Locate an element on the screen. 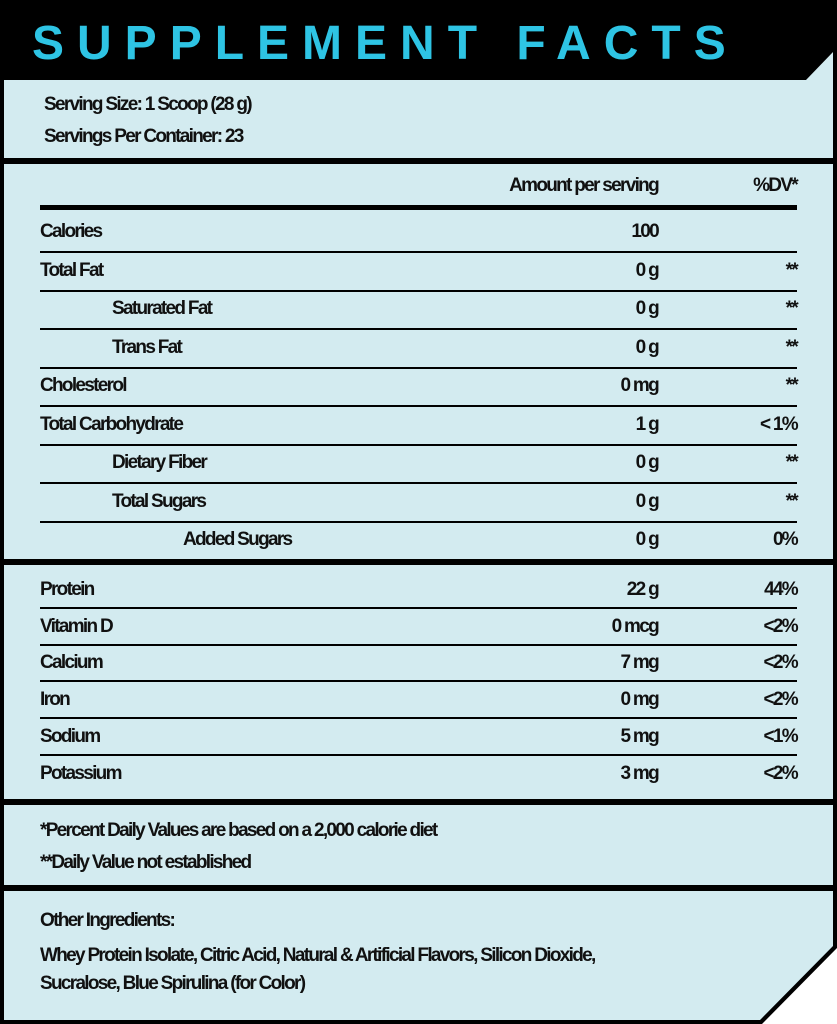 Image resolution: width=837 pixels, height=1024 pixels. nutrient-amount: 1 g is located at coordinates (647, 424).